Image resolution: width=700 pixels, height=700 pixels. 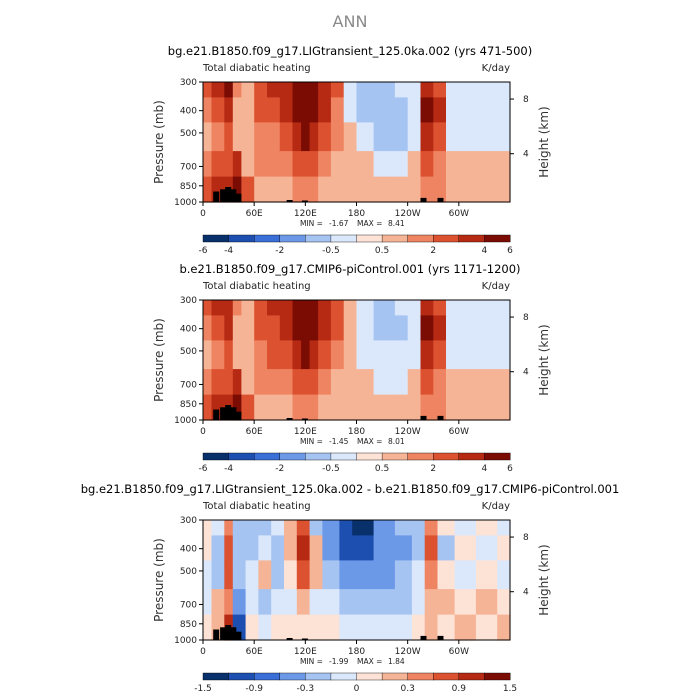 I want to click on y-tick-label: 500, so click(x=188, y=134).